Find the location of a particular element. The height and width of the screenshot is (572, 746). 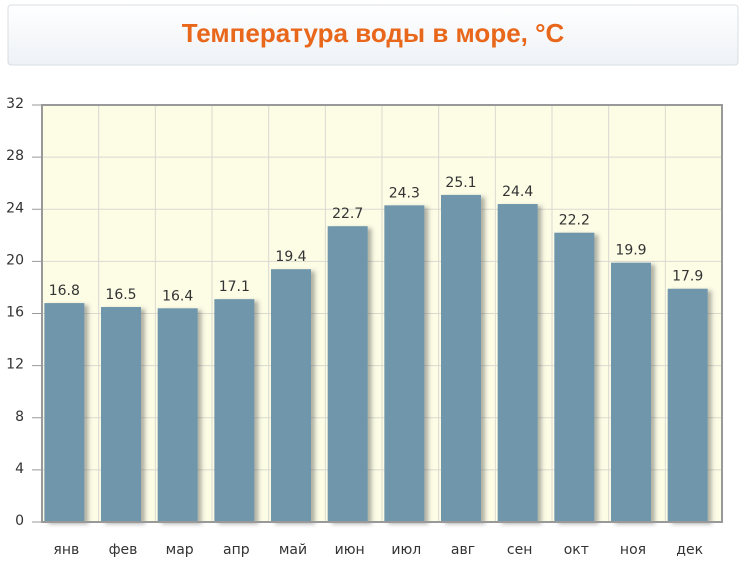

value-label: 16.8 is located at coordinates (64, 291).